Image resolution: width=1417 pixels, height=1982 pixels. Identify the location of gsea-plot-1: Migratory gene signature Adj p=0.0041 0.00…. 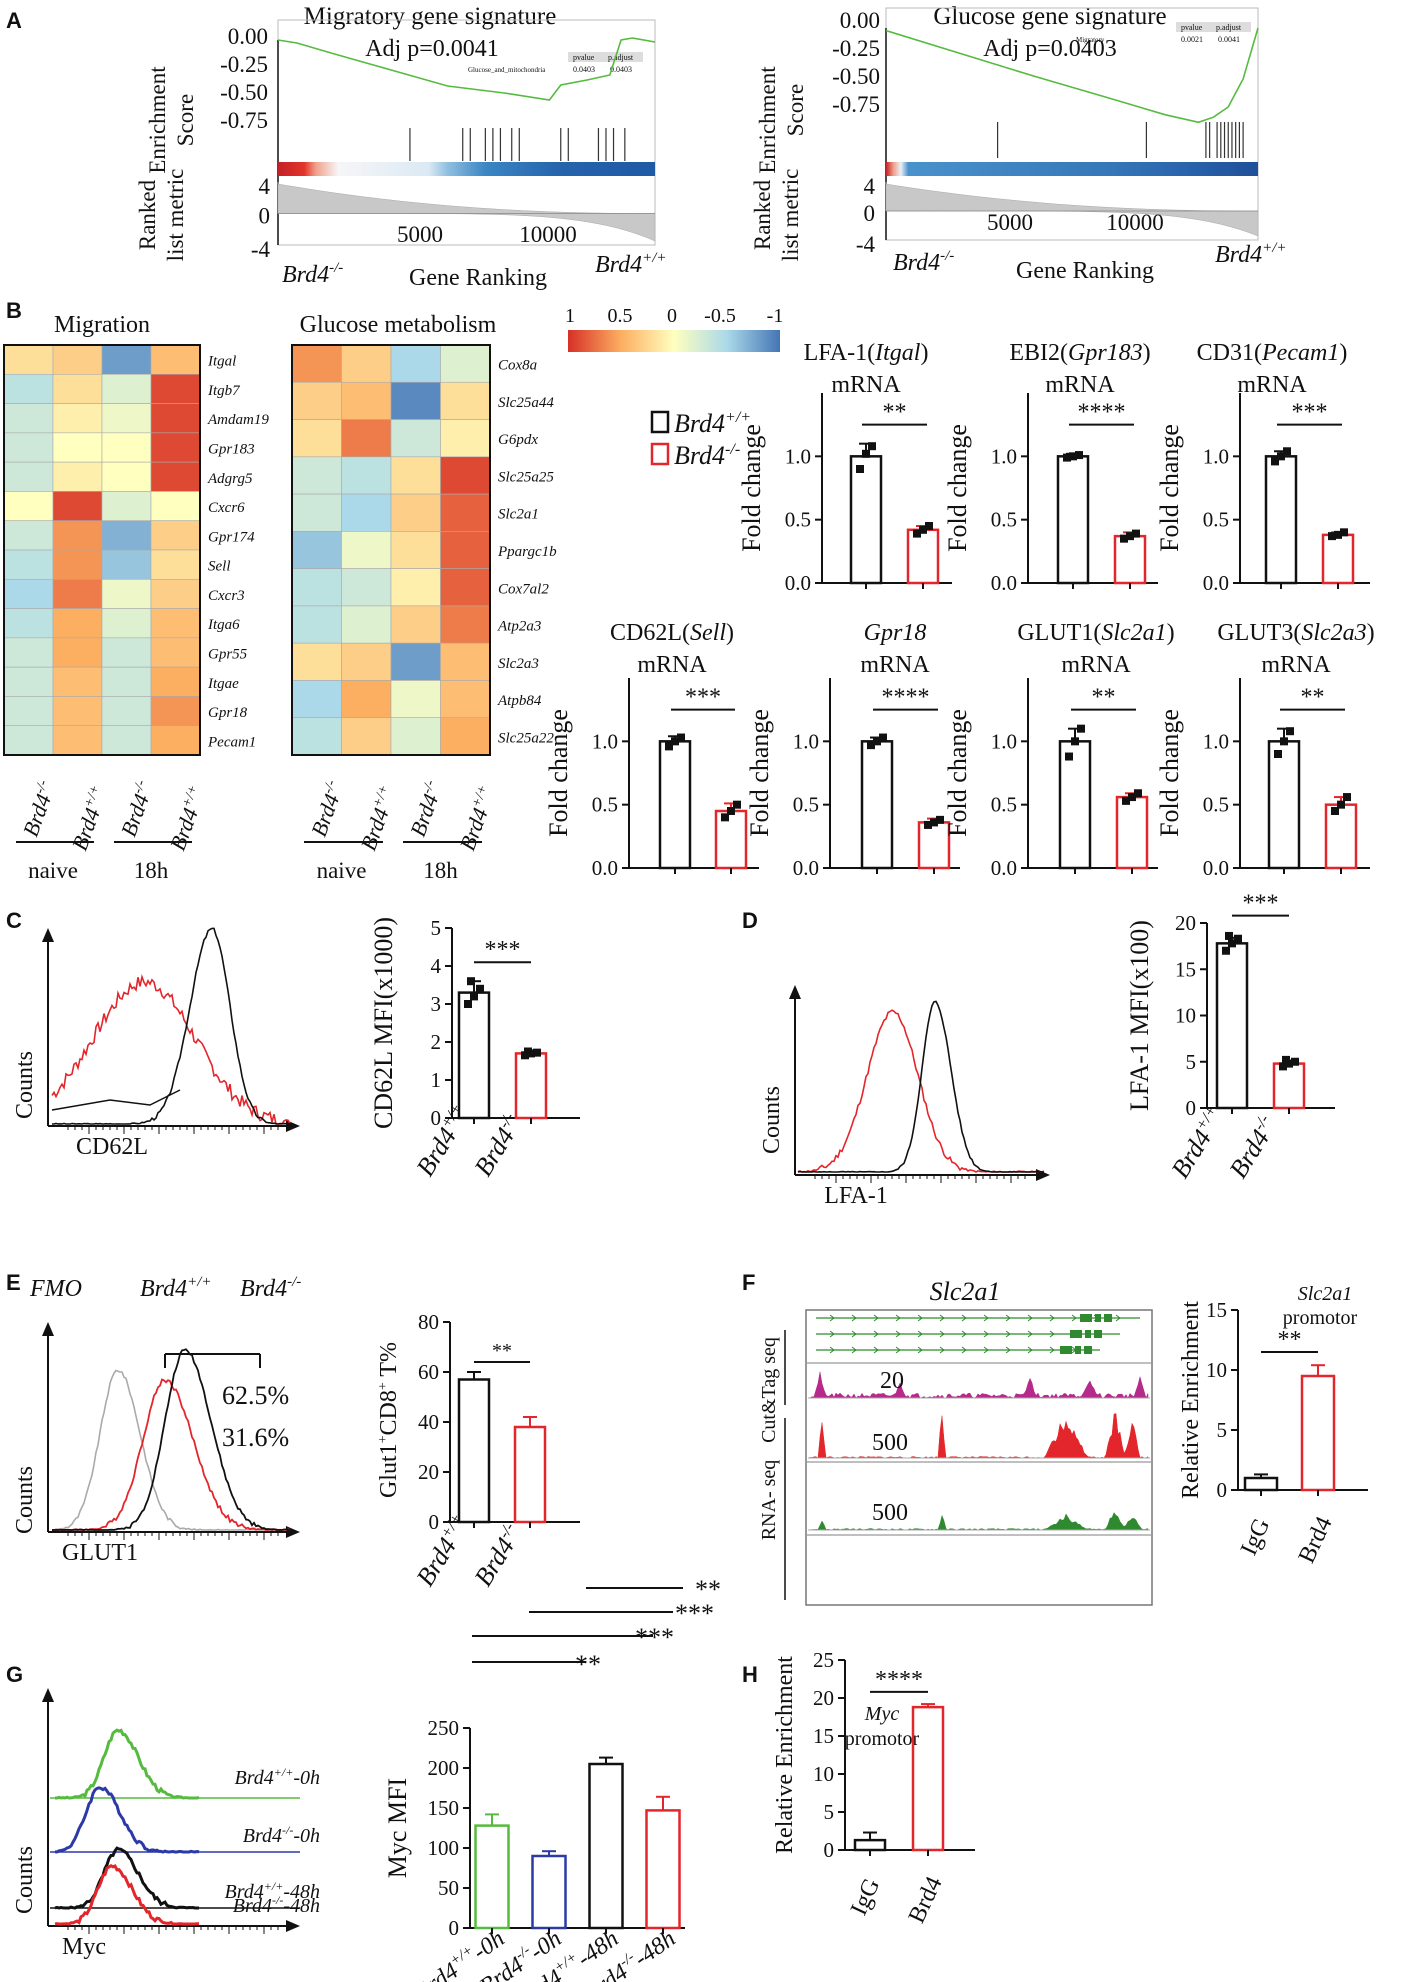
(401, 147).